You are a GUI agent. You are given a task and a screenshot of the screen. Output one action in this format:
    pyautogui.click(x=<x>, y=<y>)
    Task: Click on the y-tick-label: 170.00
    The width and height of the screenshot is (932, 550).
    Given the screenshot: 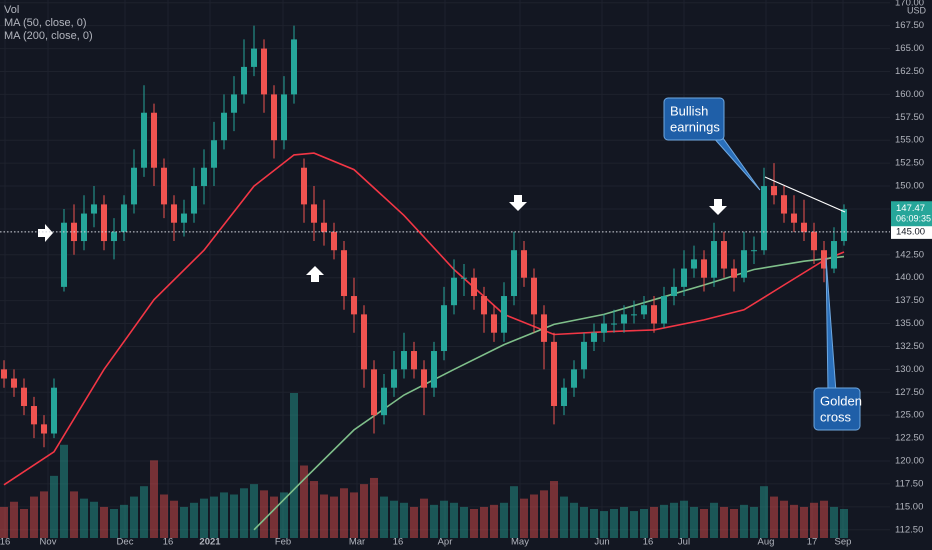 What is the action you would take?
    pyautogui.click(x=909, y=4)
    